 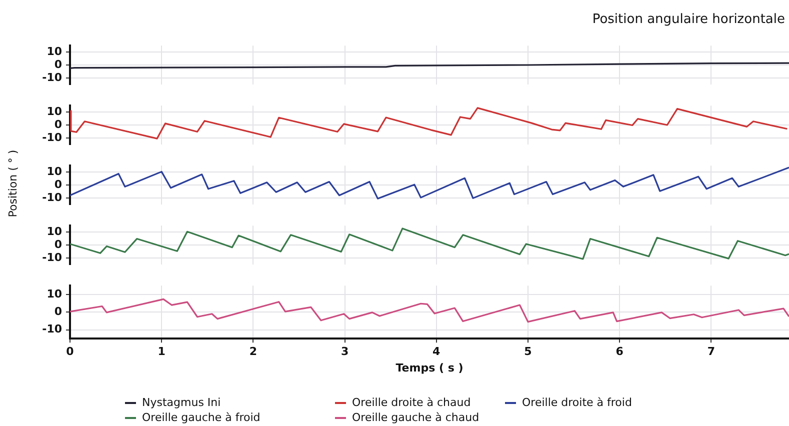 What do you see at coordinates (162, 351) in the screenshot?
I see `x-tick-label: 1` at bounding box center [162, 351].